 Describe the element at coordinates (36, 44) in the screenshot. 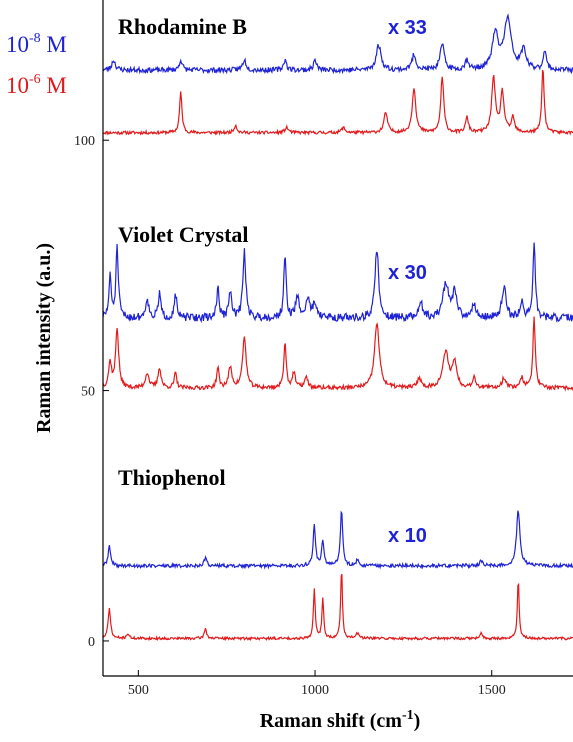

I see `legend-item-low-conc: 10-8 M` at that location.